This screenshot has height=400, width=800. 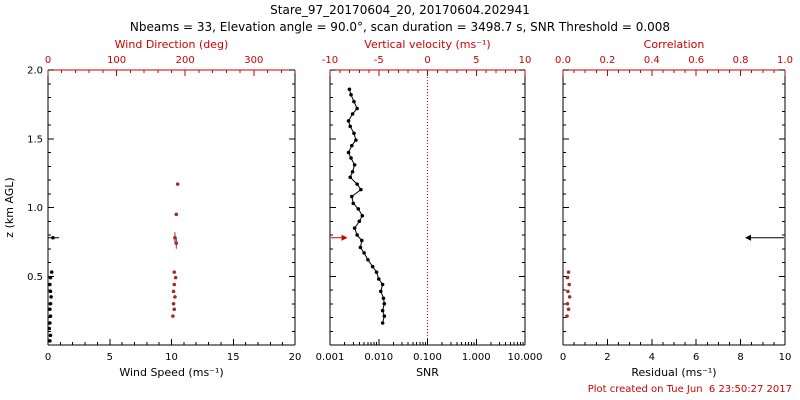 What do you see at coordinates (568, 294) in the screenshot?
I see `correlation-points` at bounding box center [568, 294].